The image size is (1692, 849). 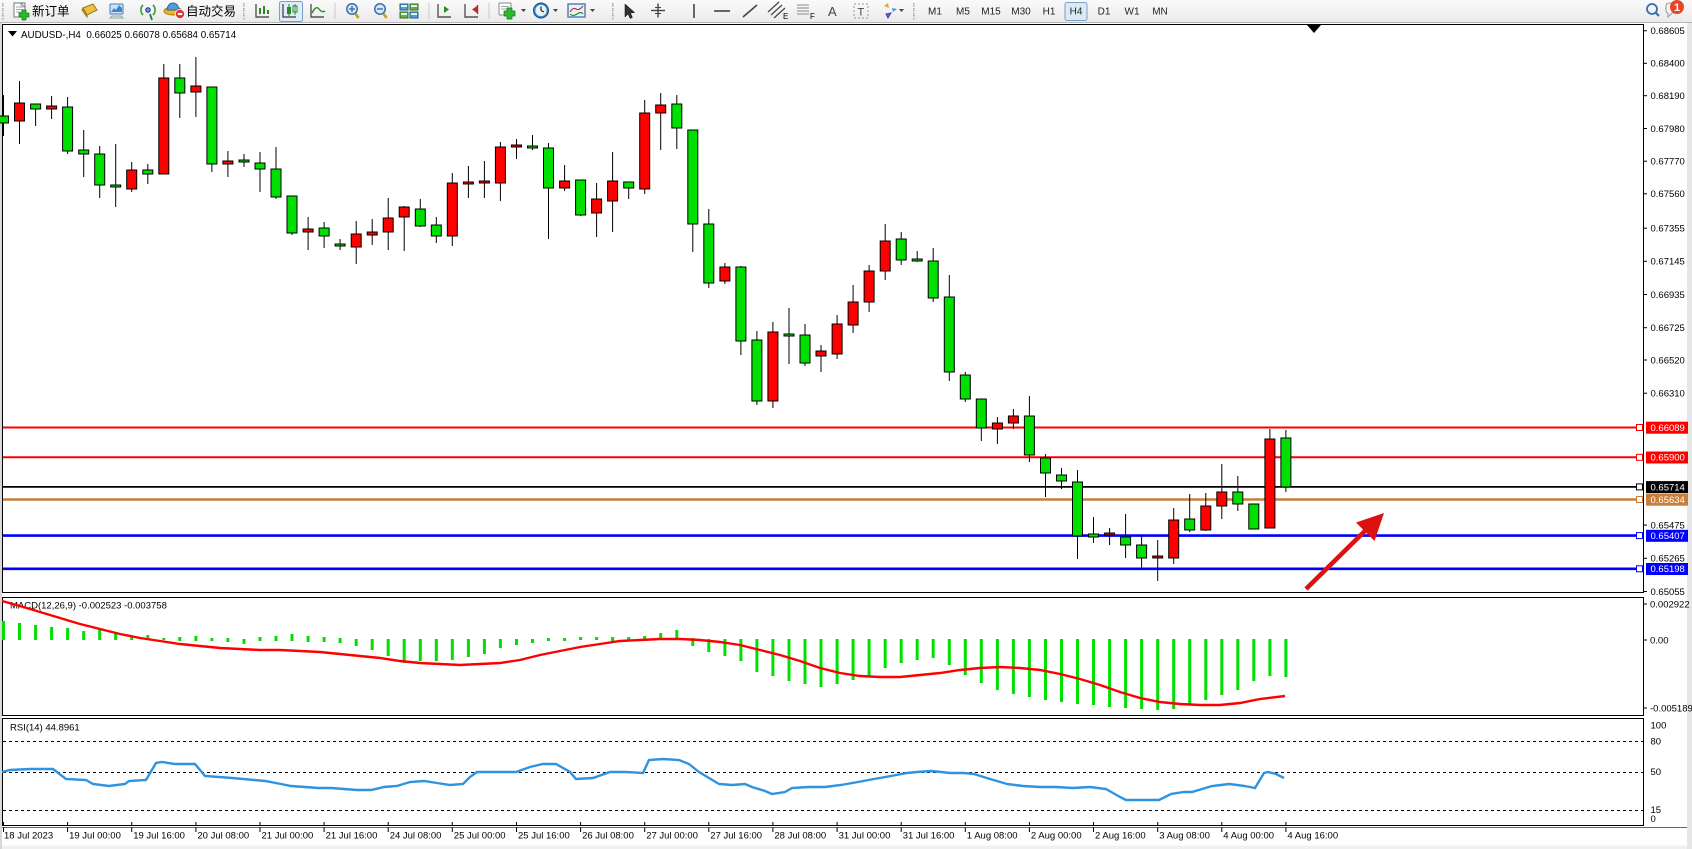 I want to click on svg-text: 1, so click(x=1677, y=8).